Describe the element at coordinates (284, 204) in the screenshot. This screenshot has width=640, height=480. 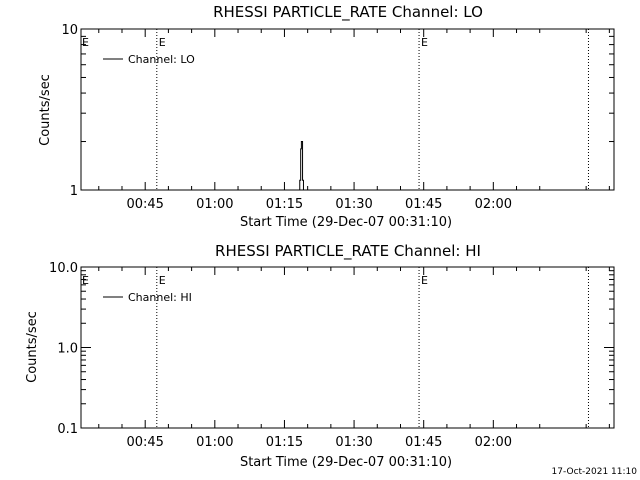
I see `x-tick-label-lo-2: 01:15` at that location.